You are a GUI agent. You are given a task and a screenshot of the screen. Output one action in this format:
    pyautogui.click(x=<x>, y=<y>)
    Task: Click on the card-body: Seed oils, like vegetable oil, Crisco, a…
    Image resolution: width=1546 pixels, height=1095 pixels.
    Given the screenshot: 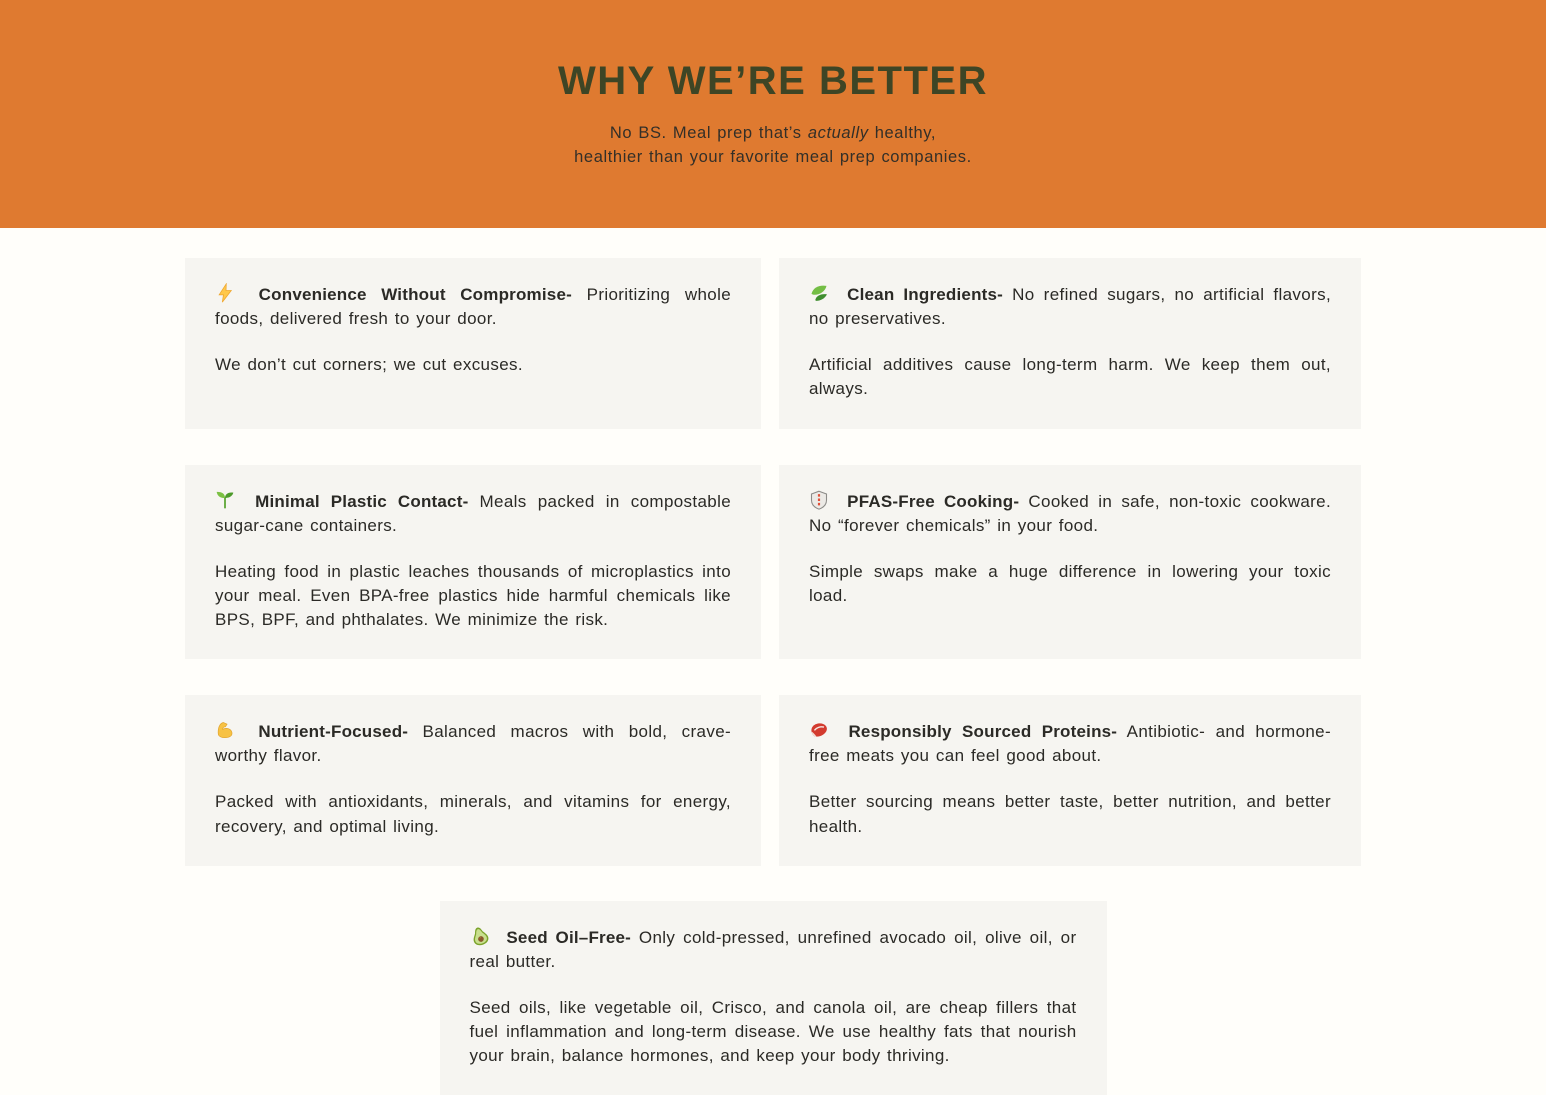 What is the action you would take?
    pyautogui.click(x=773, y=1031)
    